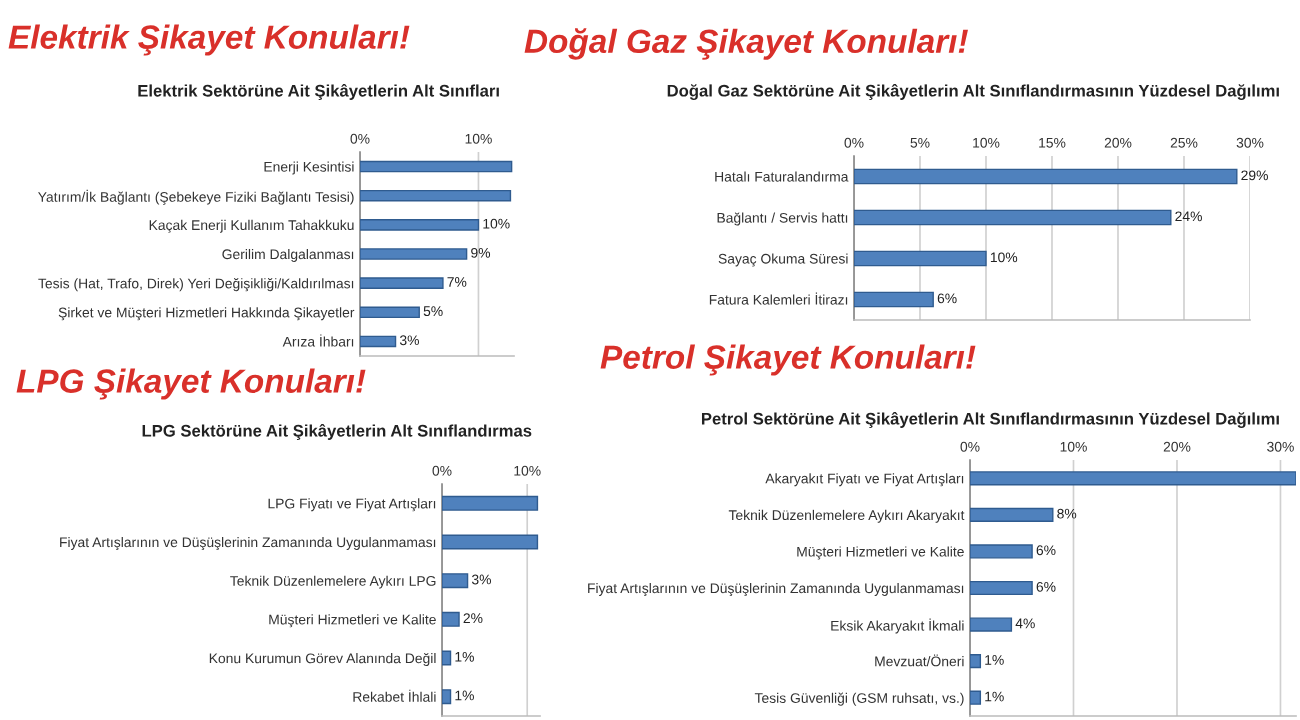  I want to click on chart-subtitle: Petrol Sektörüne Ait Şikâyetlerin Alt Sınıflandırmasının Yüzdesel Dağılımı, so click(990, 420).